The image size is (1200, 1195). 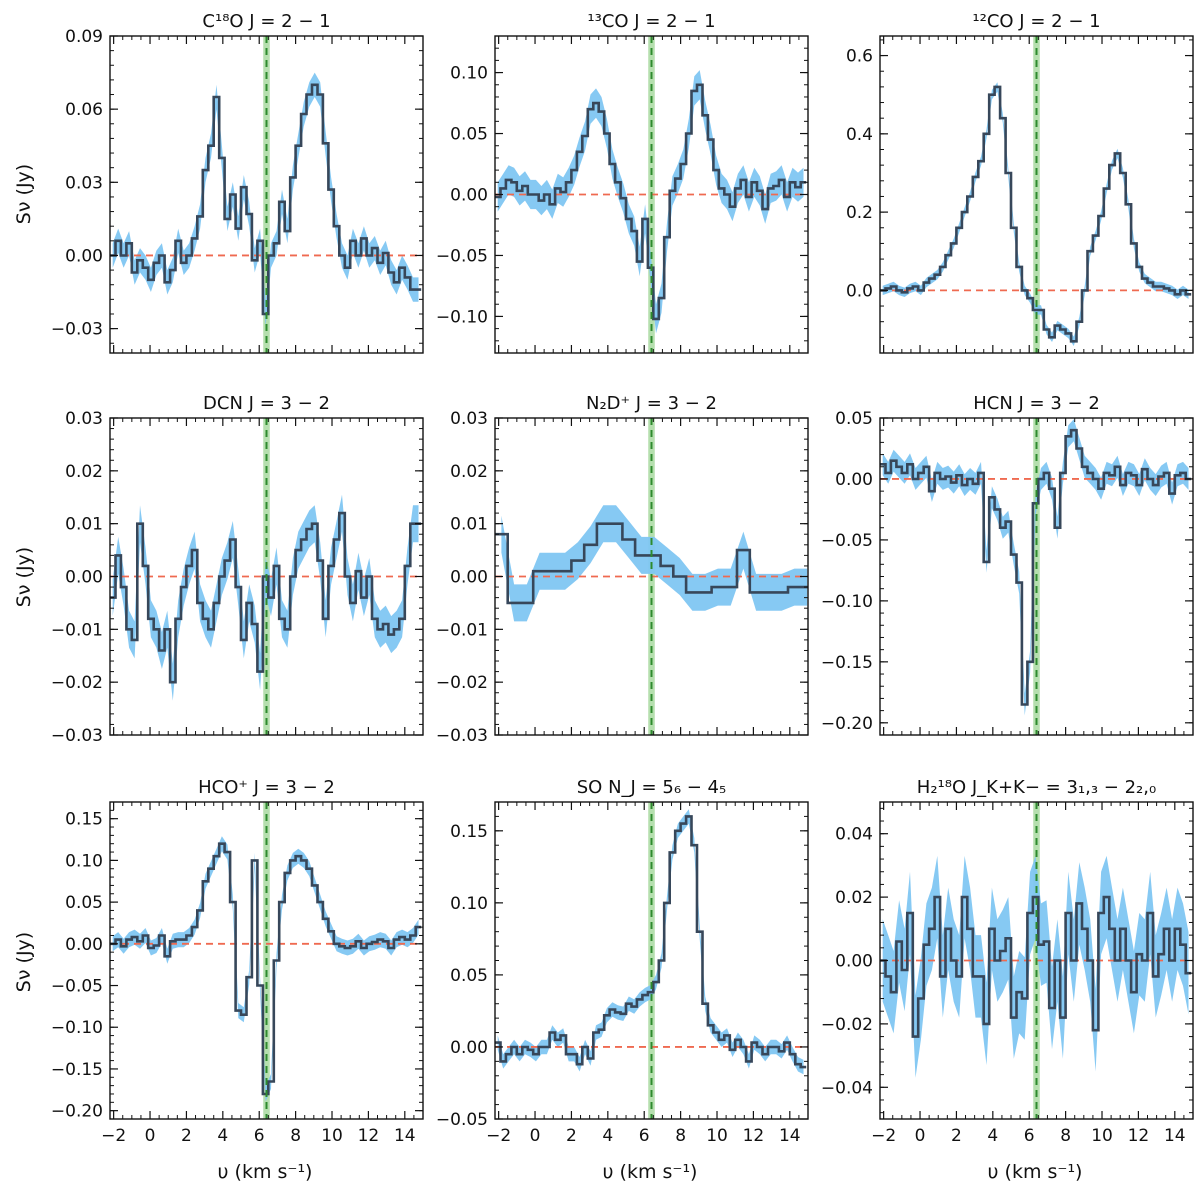 What do you see at coordinates (462, 630) in the screenshot?
I see `y-tick-label: −0.01` at bounding box center [462, 630].